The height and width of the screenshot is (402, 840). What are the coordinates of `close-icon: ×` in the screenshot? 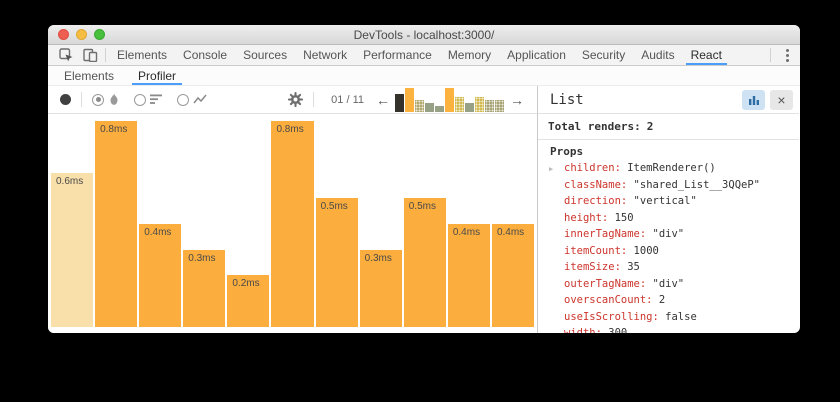 It's located at (781, 99).